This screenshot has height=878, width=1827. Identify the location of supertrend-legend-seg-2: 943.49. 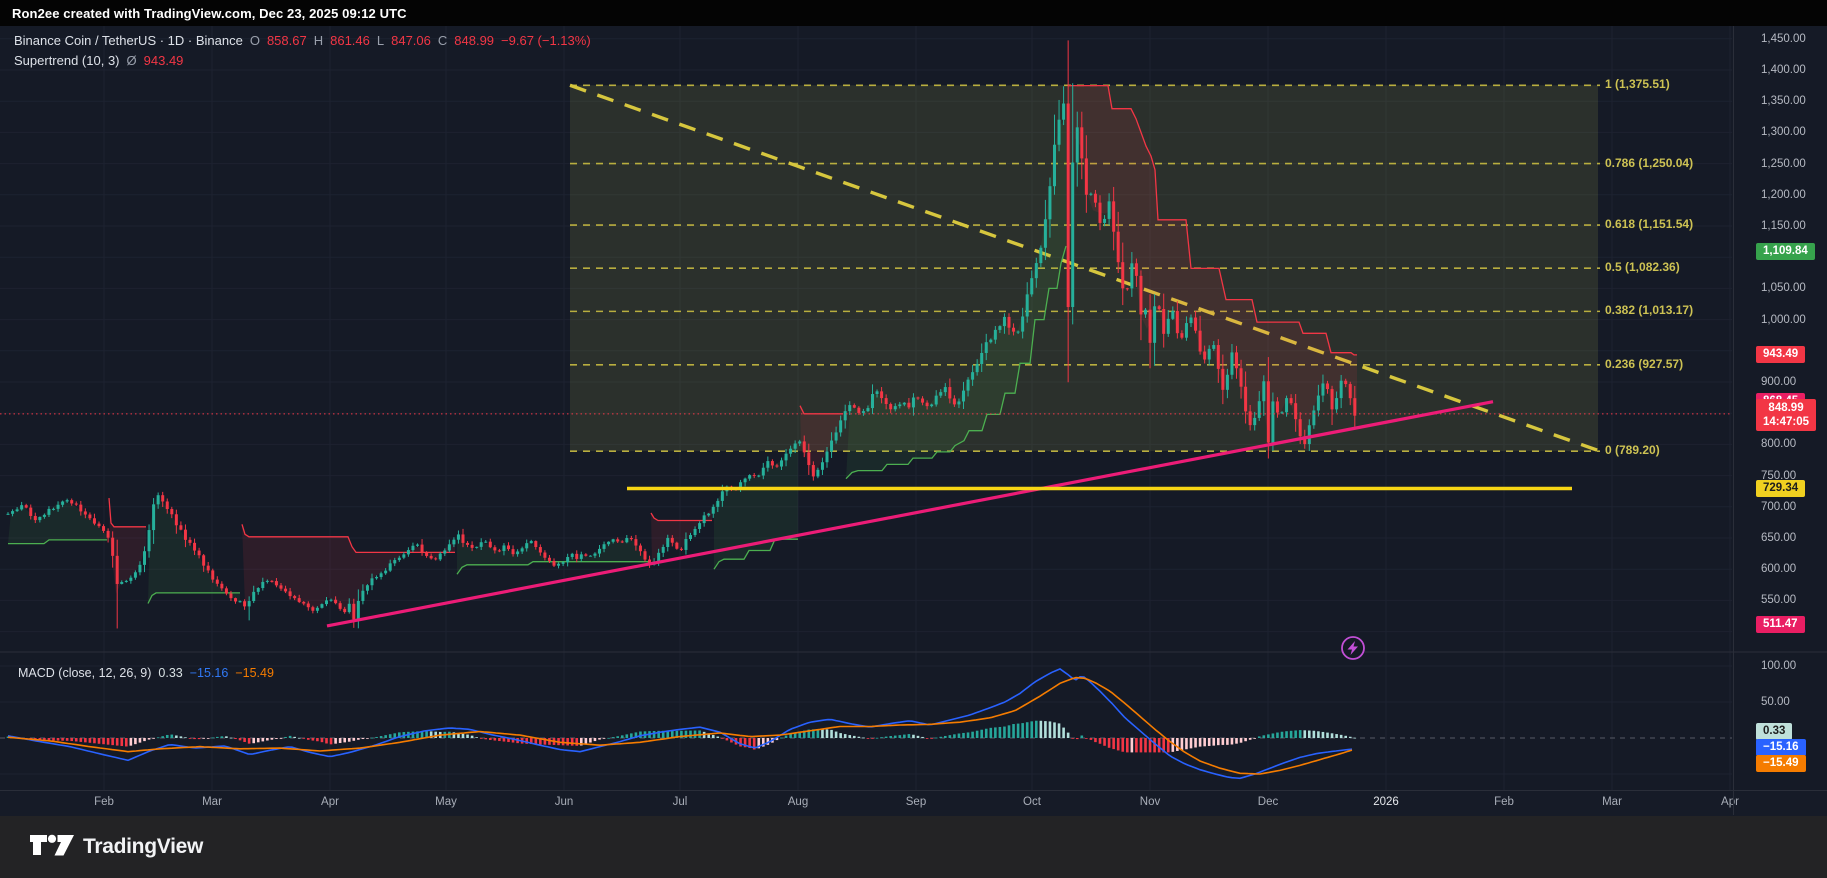
(163, 60).